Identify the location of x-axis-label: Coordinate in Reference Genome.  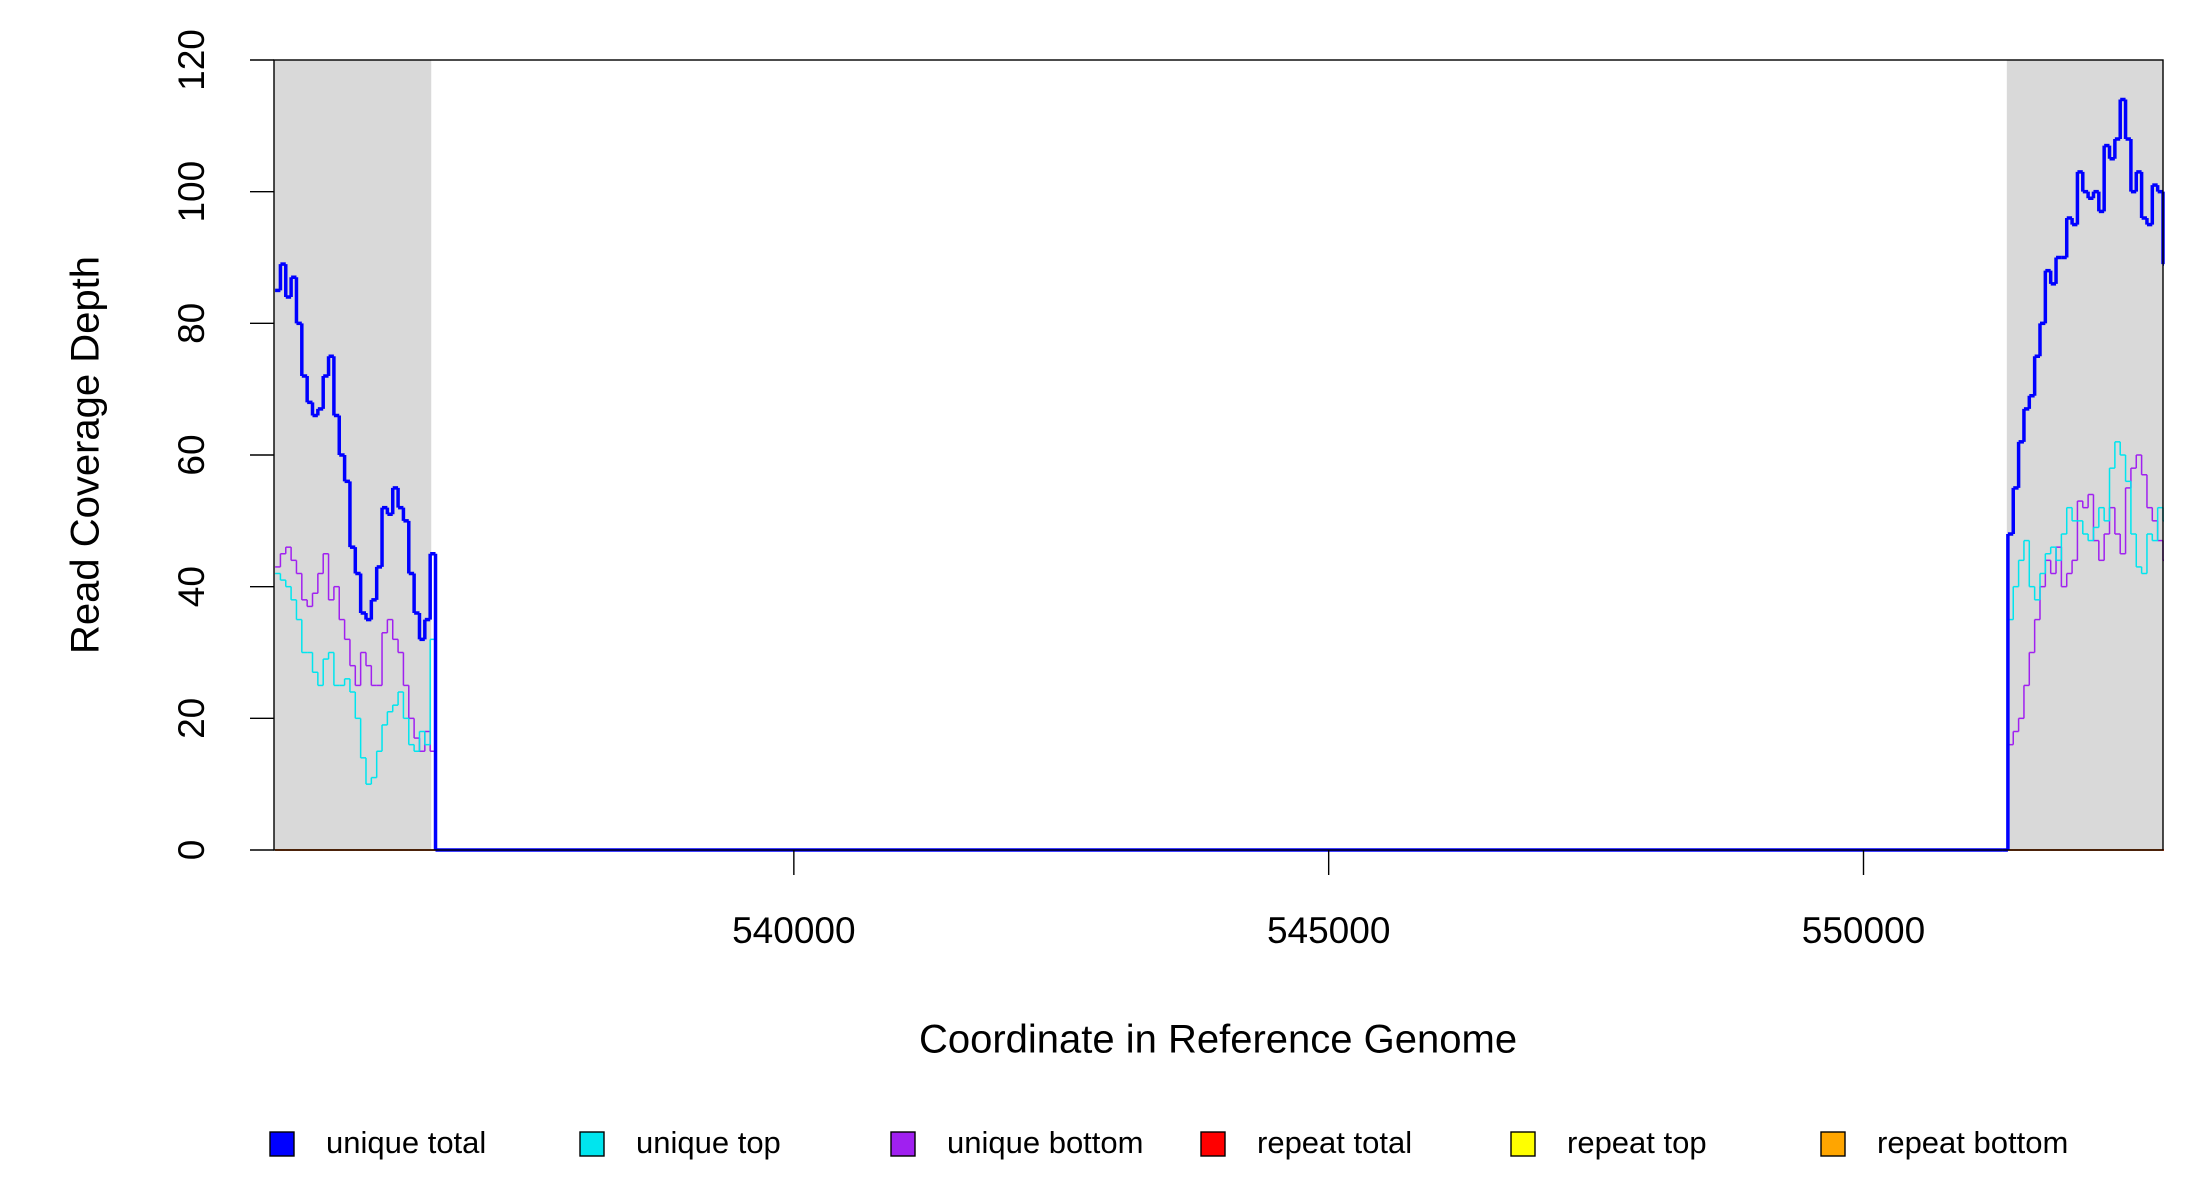
(1218, 1040).